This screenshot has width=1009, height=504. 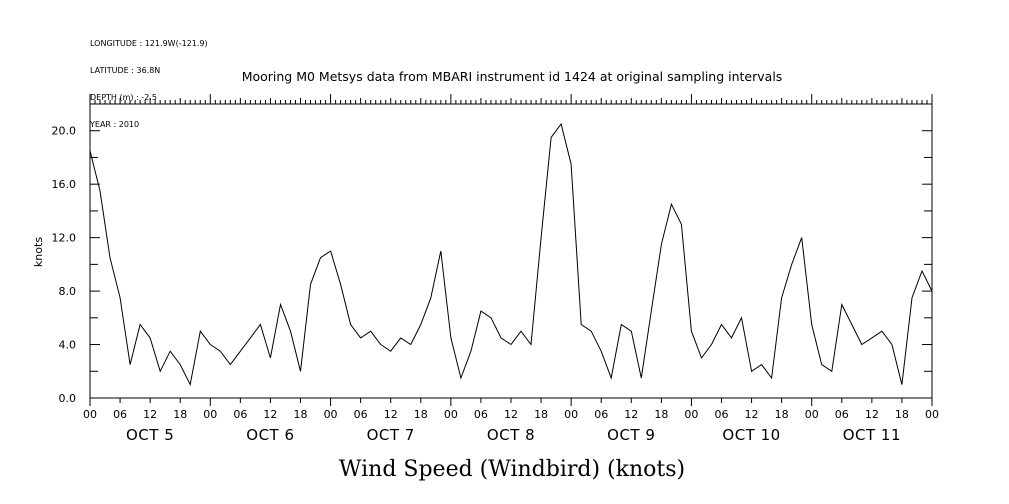 I want to click on depth-label: DEPTH (m) : -2.5, so click(x=123, y=97).